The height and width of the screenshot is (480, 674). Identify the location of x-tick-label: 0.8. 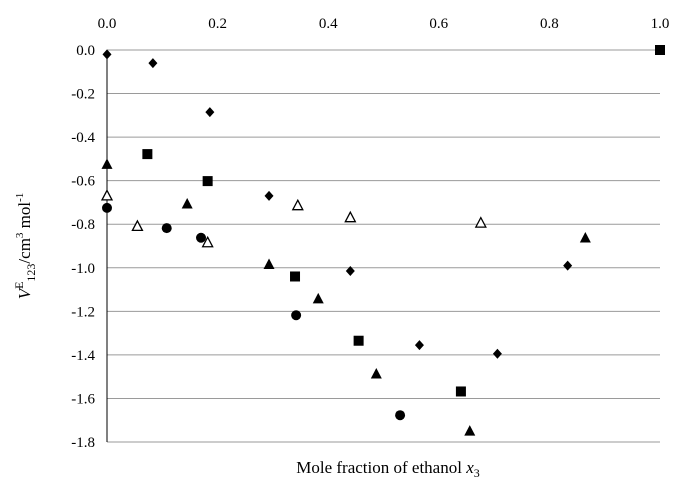
(549, 24).